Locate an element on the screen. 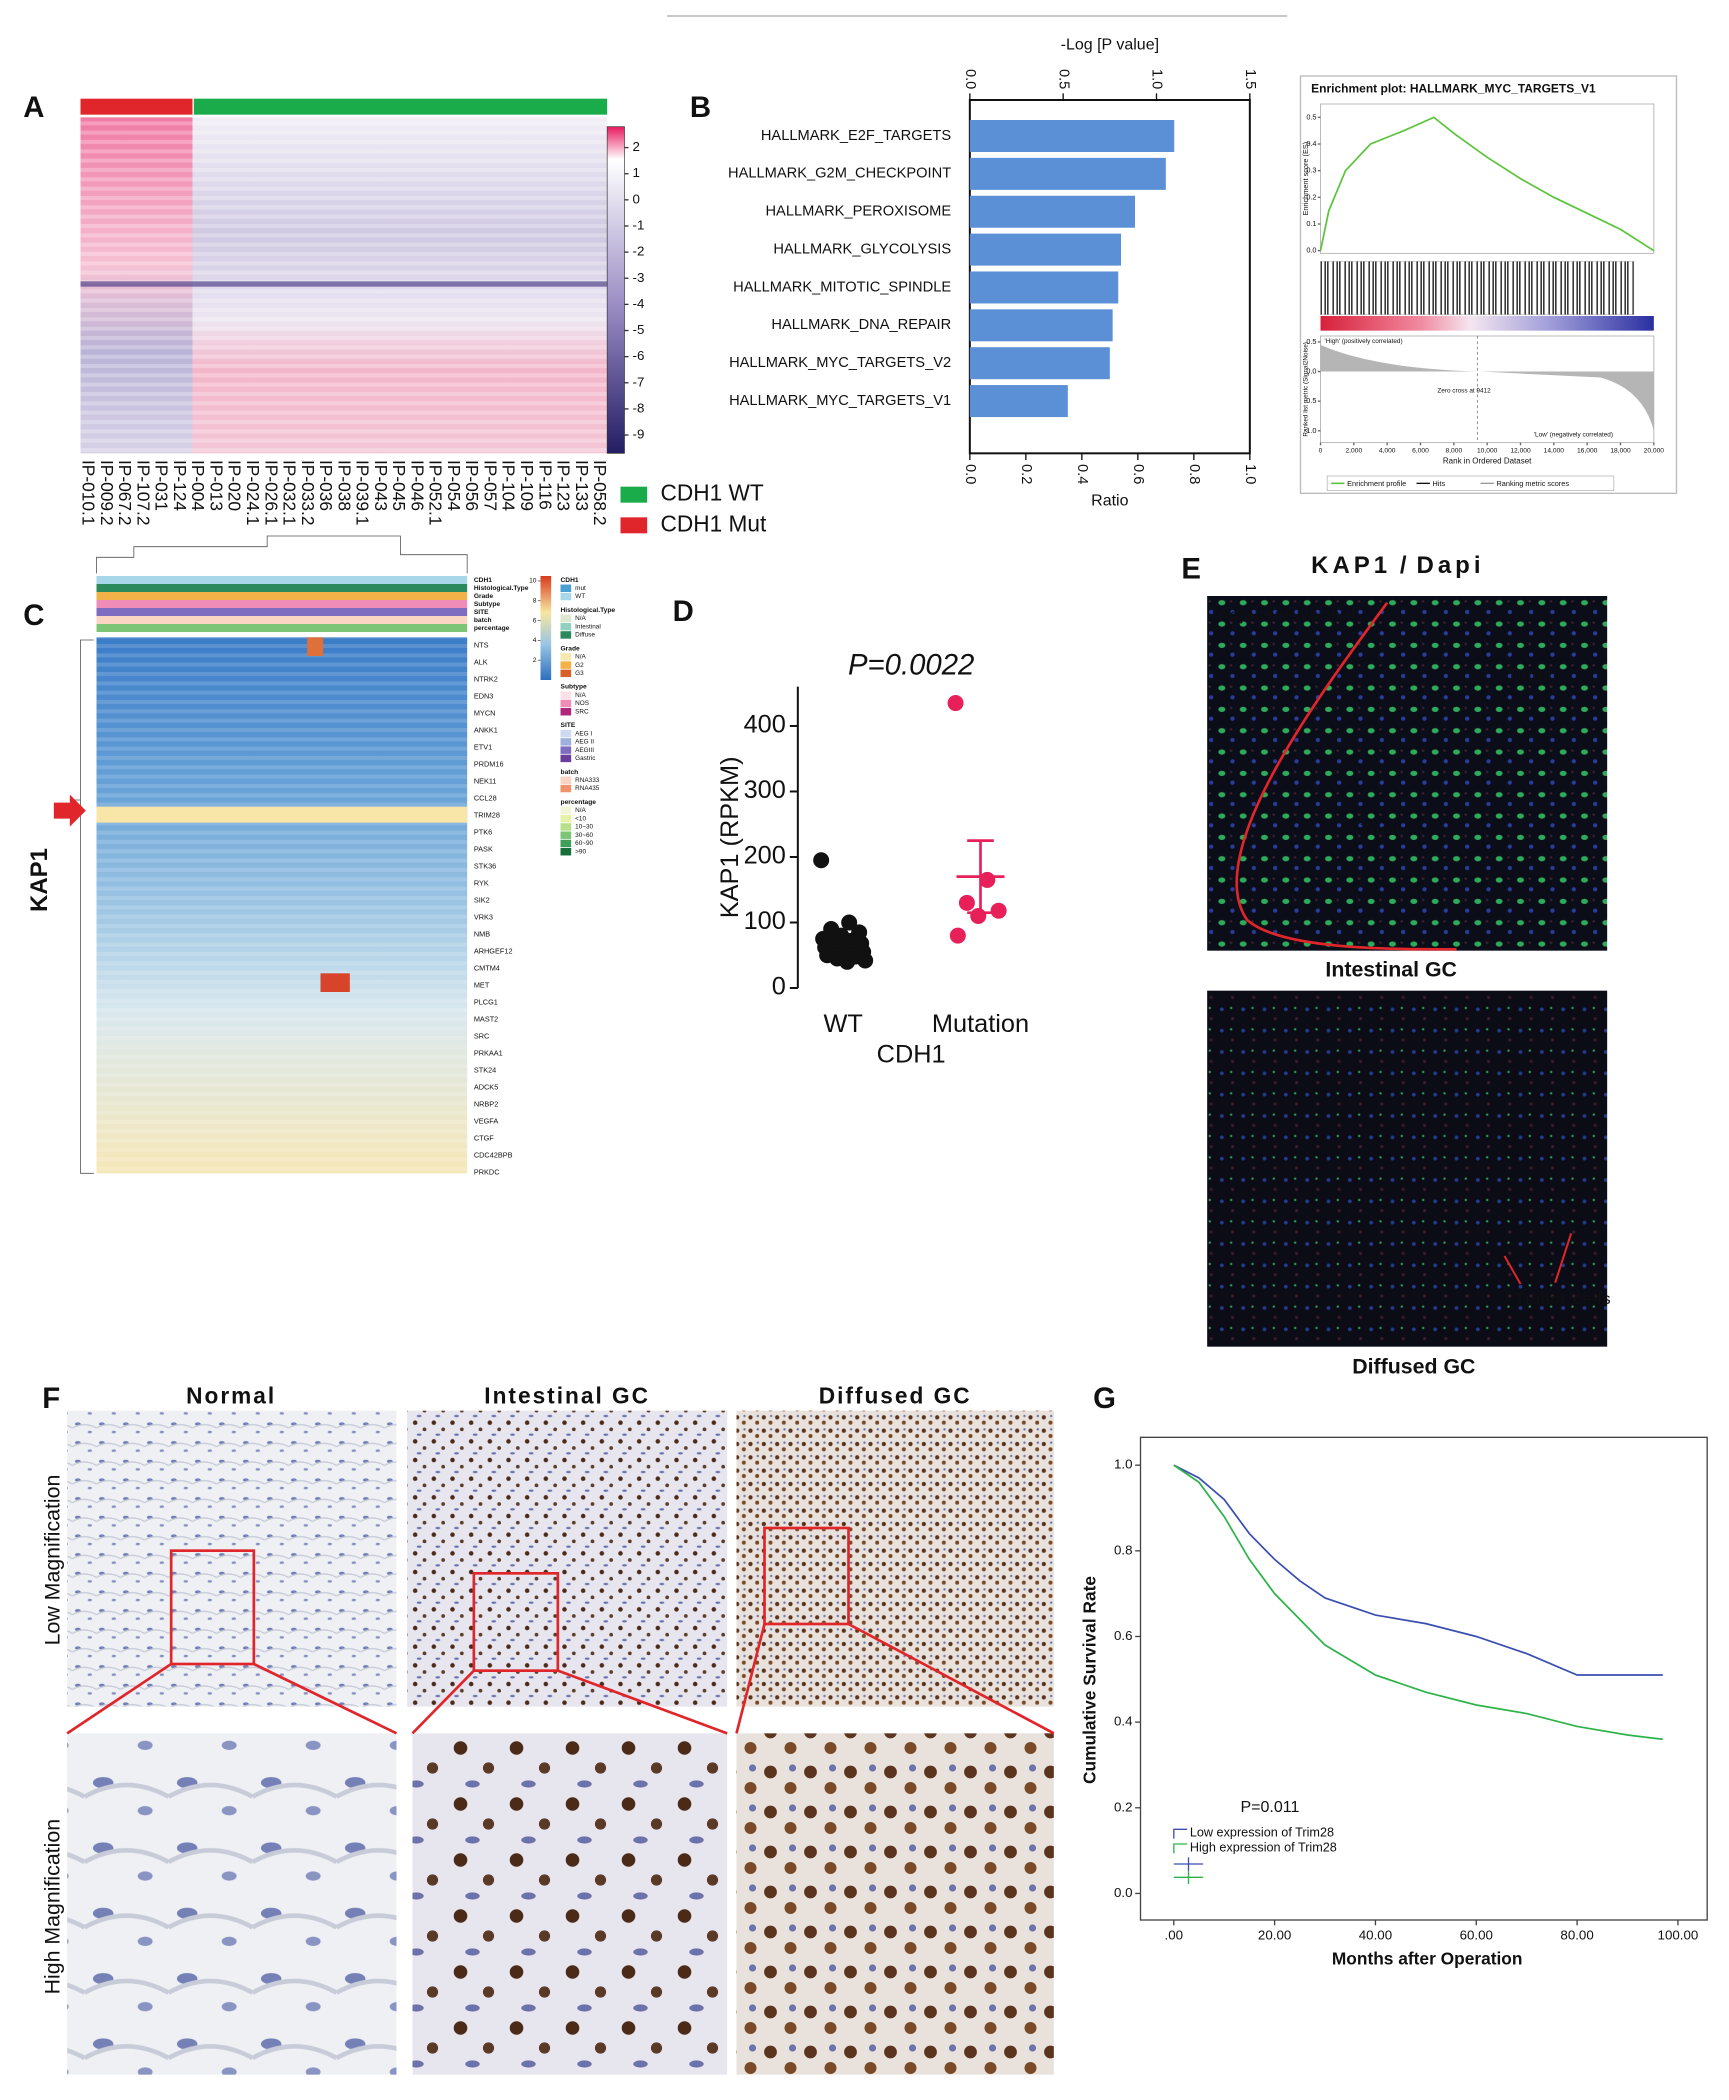 This screenshot has height=2100, width=1729. sample-label: IP-116 is located at coordinates (545, 485).